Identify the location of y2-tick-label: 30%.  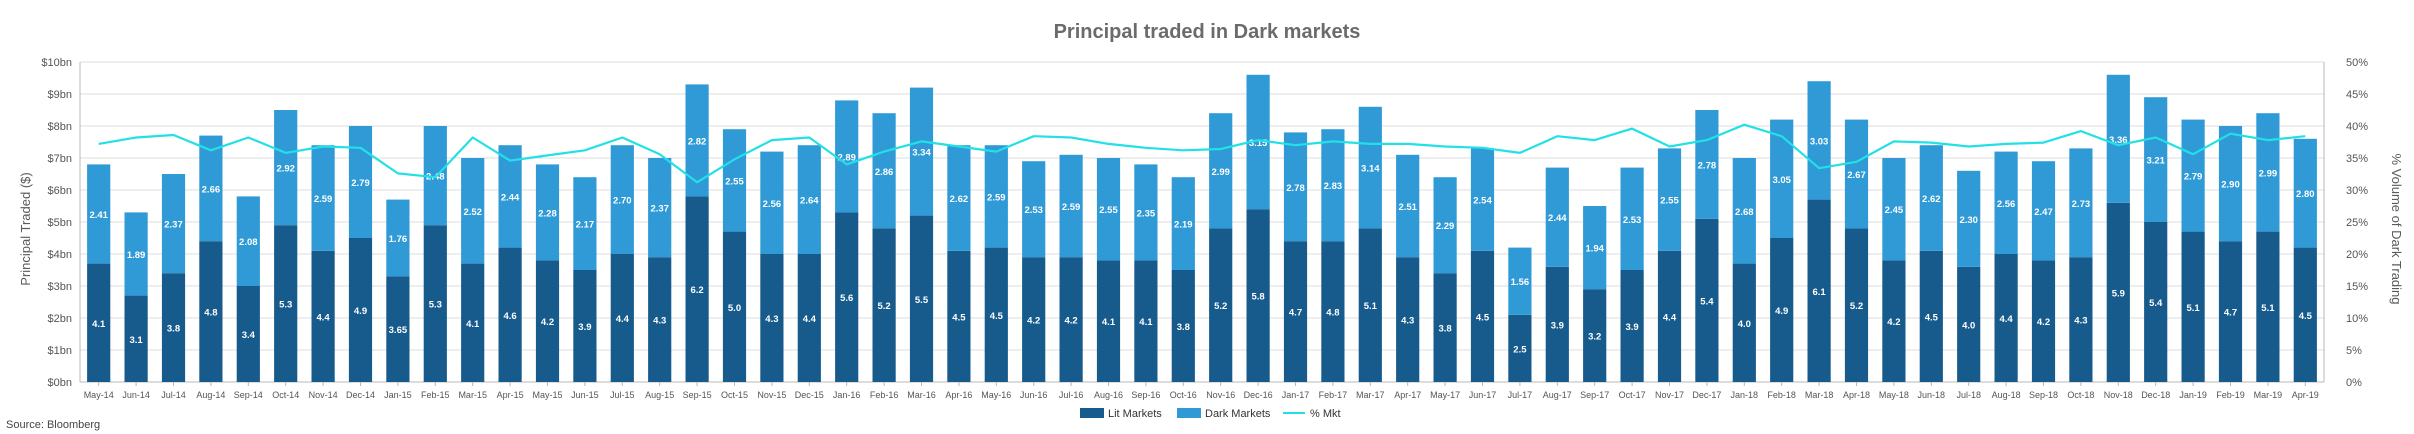
(2357, 191).